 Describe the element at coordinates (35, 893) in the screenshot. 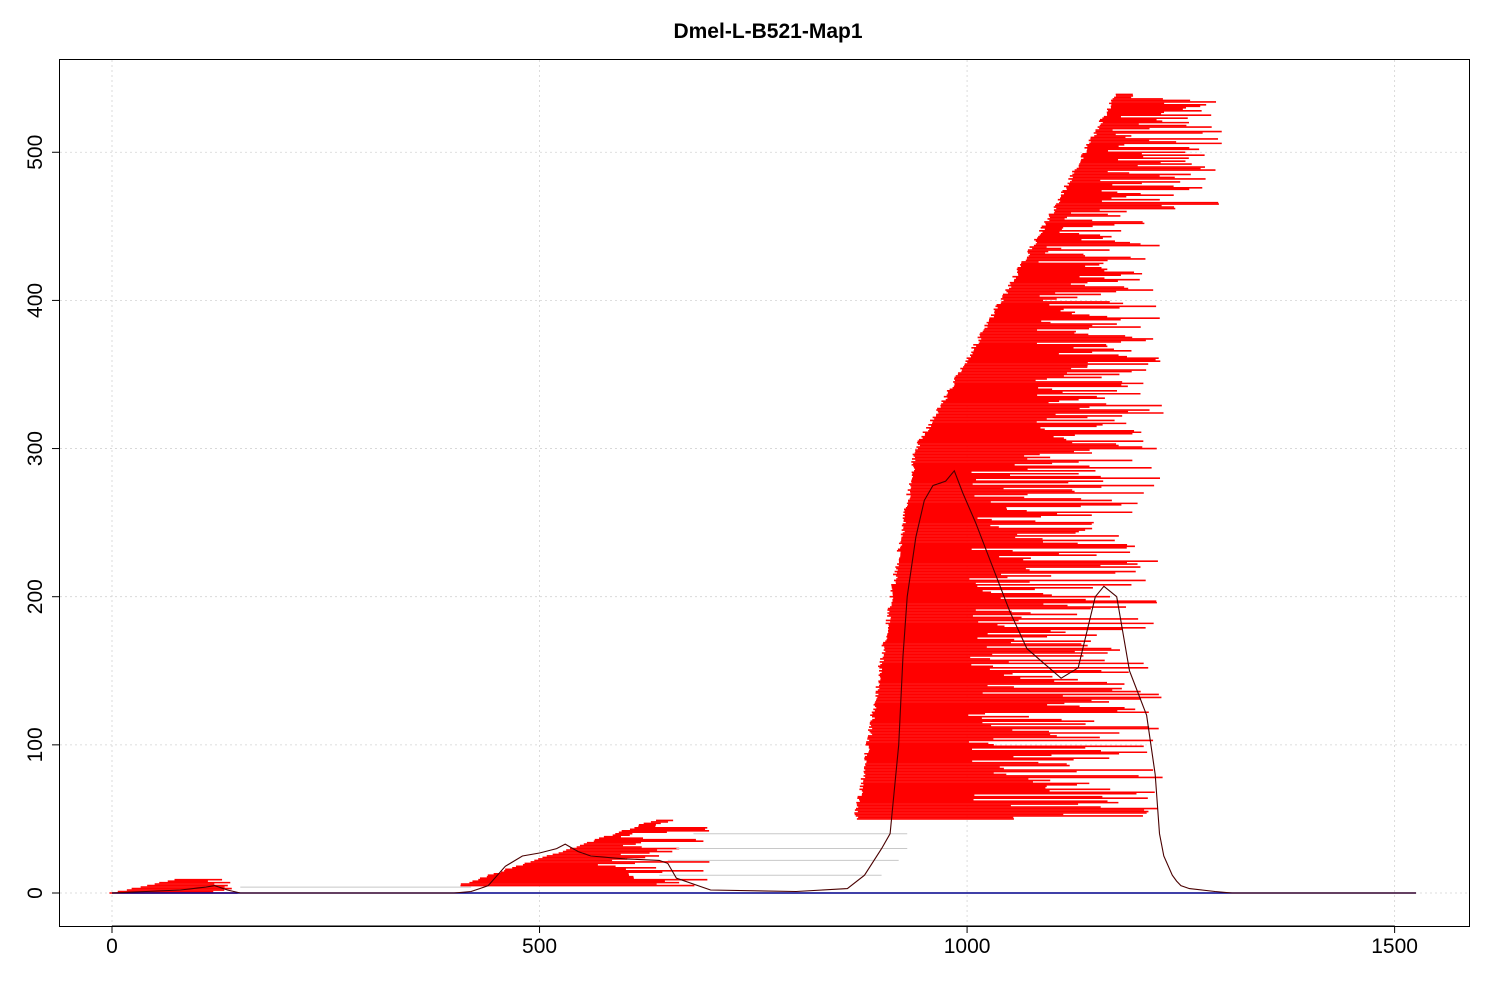

I see `y-tick-label: 0` at that location.